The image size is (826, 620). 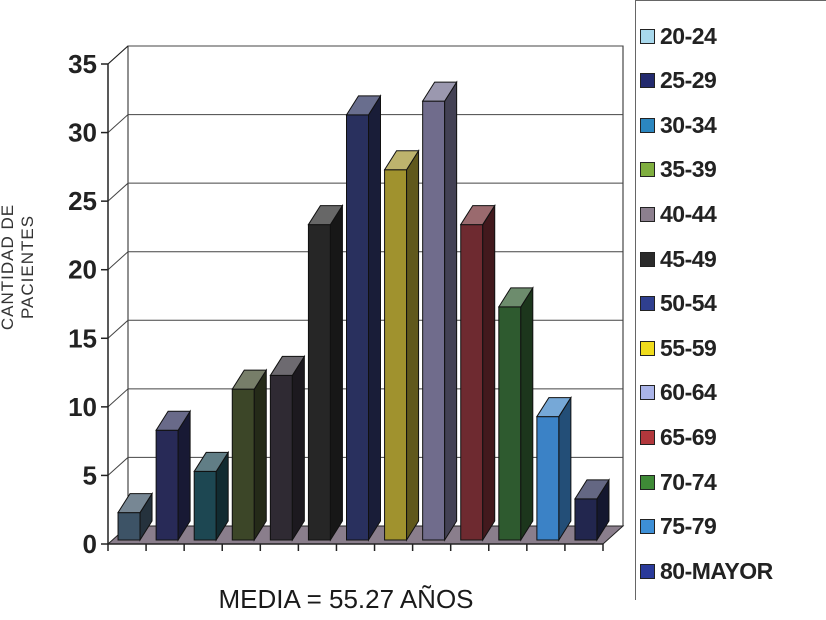 What do you see at coordinates (82, 133) in the screenshot?
I see `y-tick-label: 30` at bounding box center [82, 133].